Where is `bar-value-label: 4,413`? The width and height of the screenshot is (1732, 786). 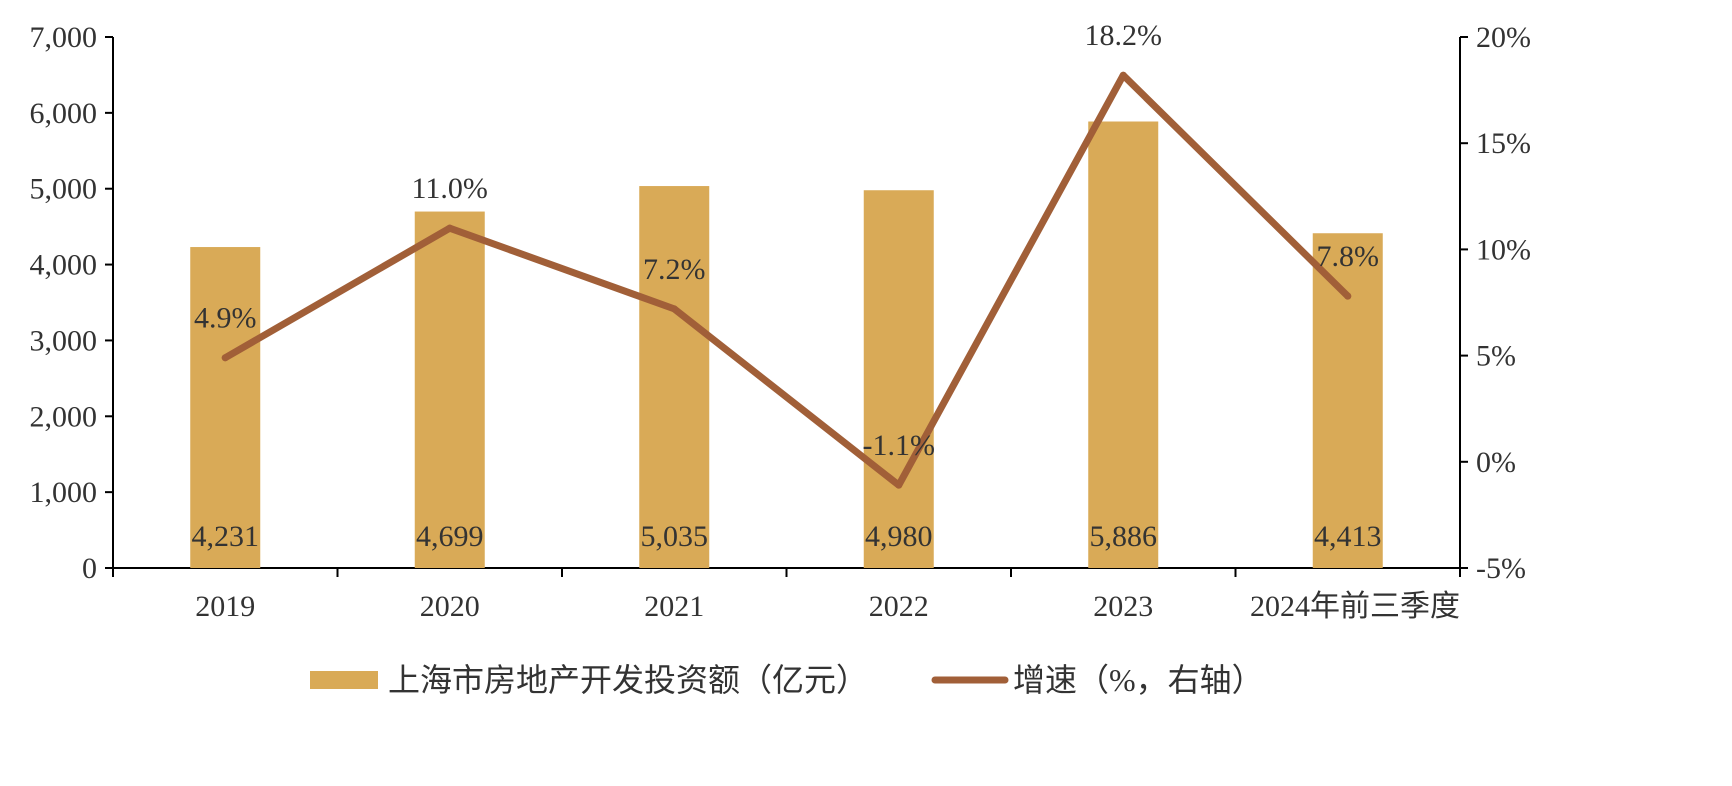 bar-value-label: 4,413 is located at coordinates (1348, 536).